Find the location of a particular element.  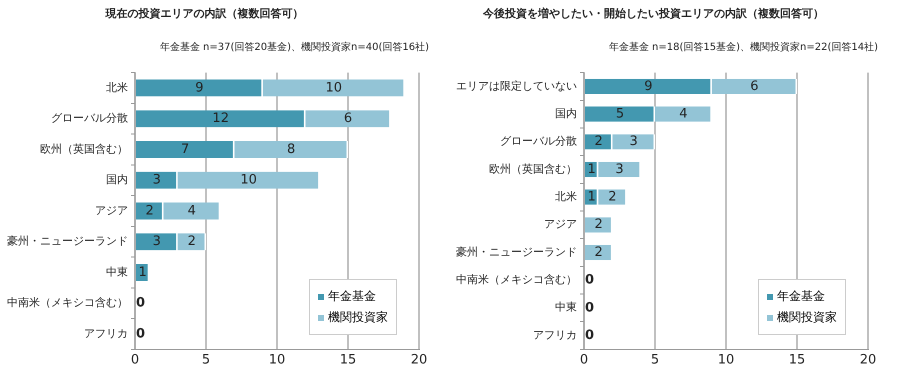

data-label: 8 is located at coordinates (291, 149).